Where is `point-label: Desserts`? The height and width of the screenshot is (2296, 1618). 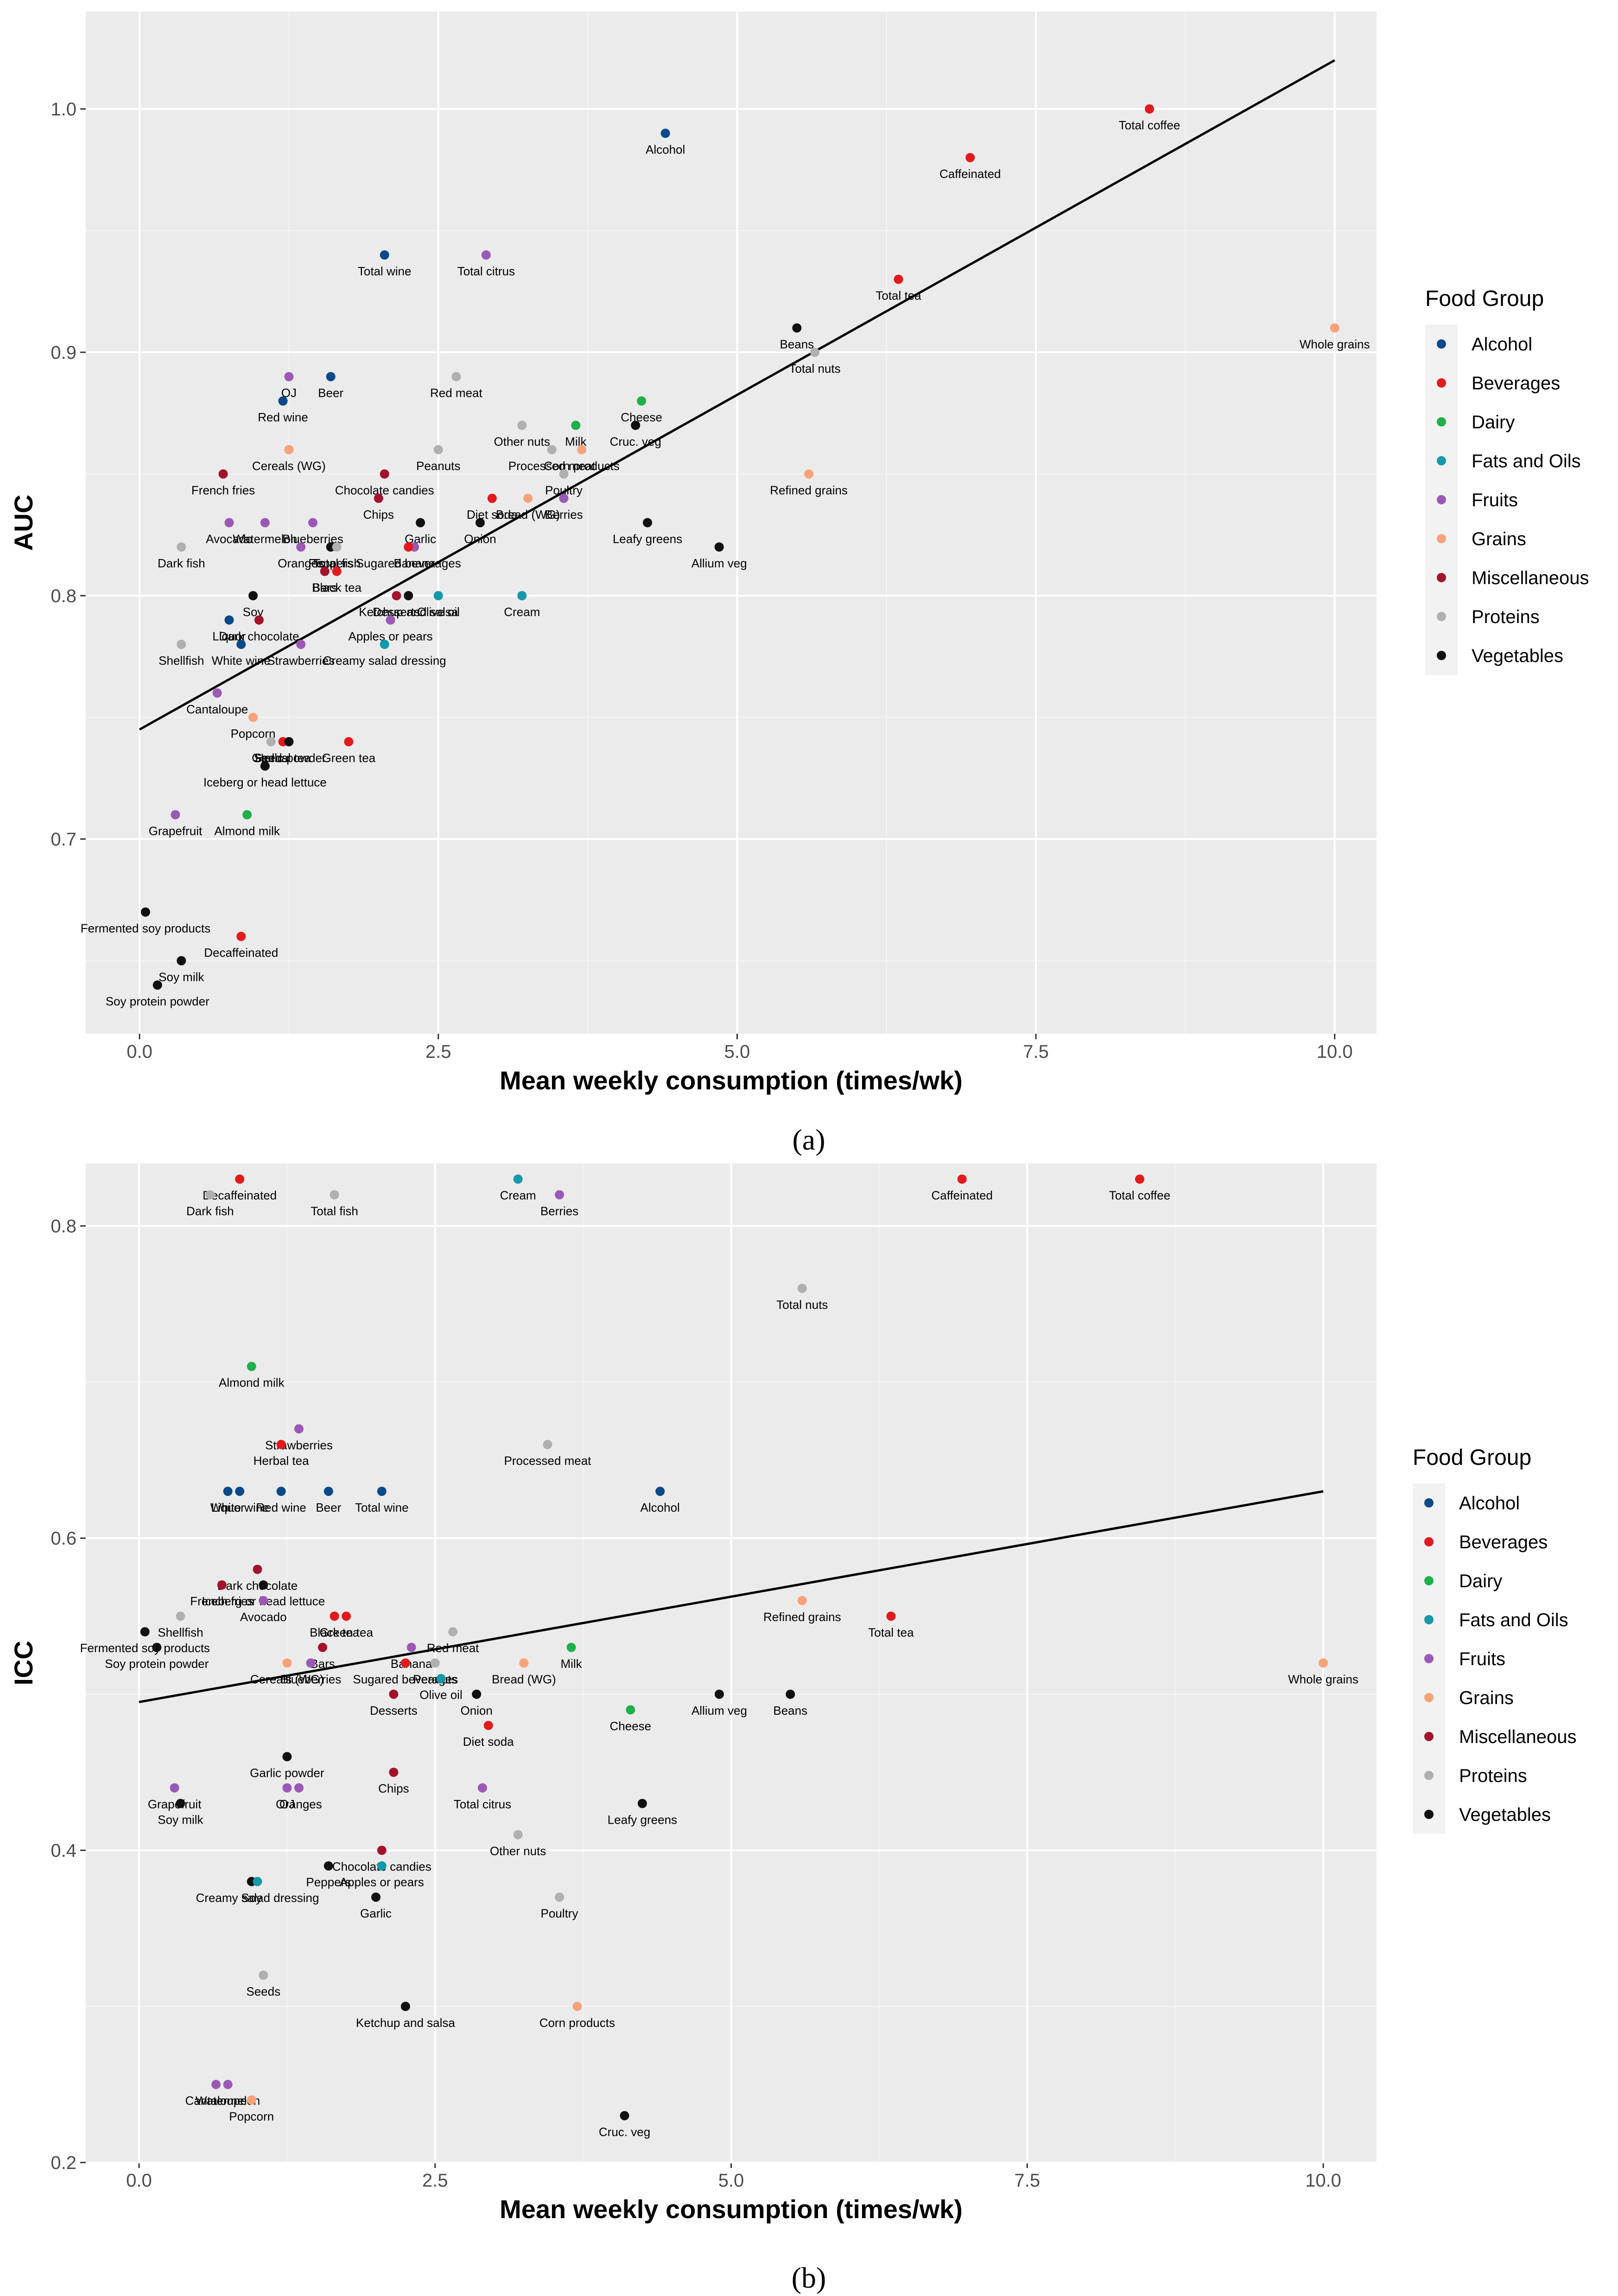 point-label: Desserts is located at coordinates (396, 612).